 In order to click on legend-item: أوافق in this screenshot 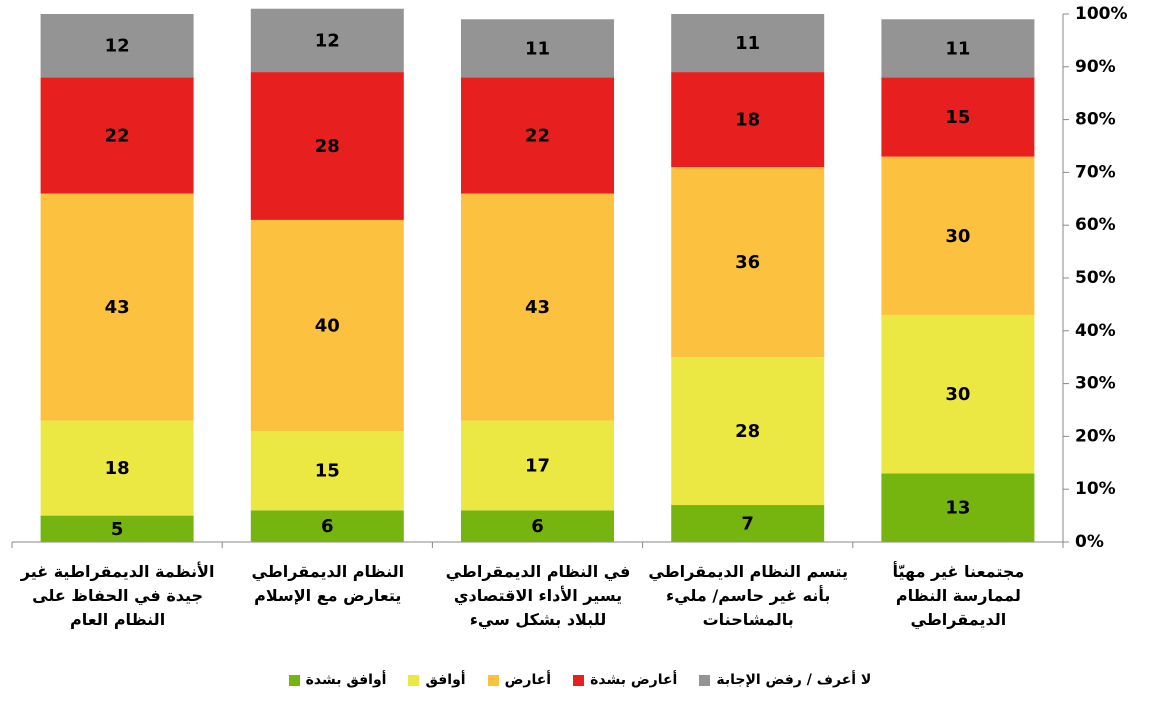, I will do `click(437, 680)`.